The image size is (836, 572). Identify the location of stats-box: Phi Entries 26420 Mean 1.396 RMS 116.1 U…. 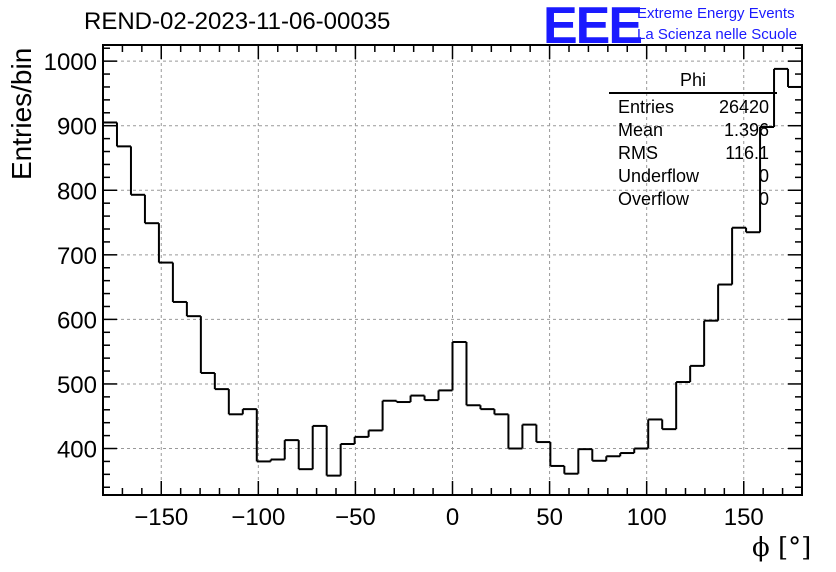
(693, 140).